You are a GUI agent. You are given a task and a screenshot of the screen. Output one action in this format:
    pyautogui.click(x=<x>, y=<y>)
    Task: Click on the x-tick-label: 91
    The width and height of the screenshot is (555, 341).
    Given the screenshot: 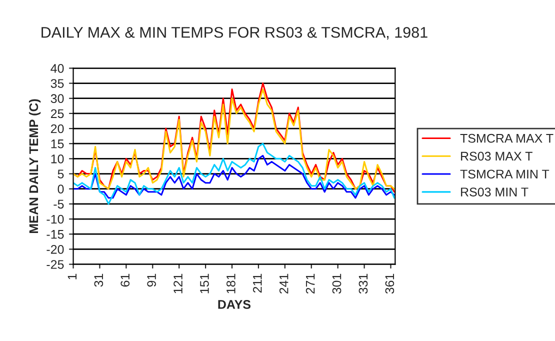 What is the action you would take?
    pyautogui.click(x=151, y=280)
    